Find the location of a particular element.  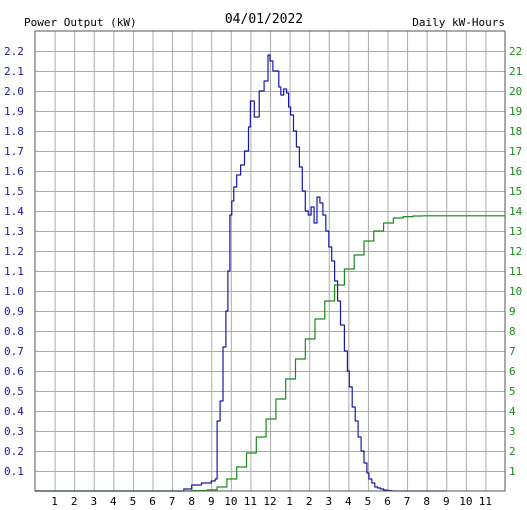

right-tick-label: 14 is located at coordinates (516, 211).